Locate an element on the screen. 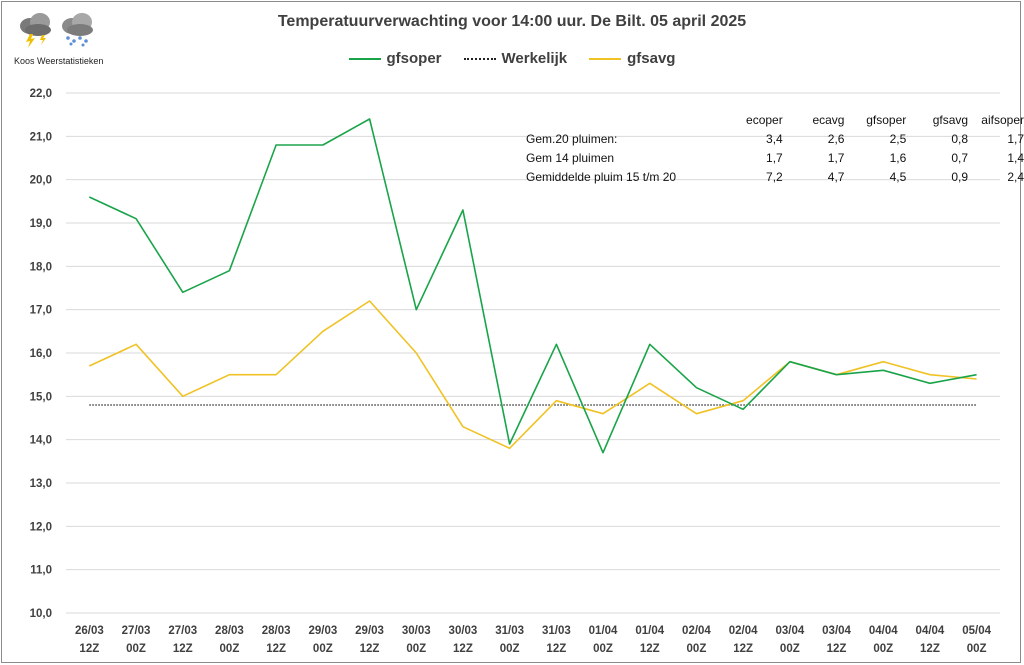  stats-cell: 3,4 is located at coordinates (774, 138).